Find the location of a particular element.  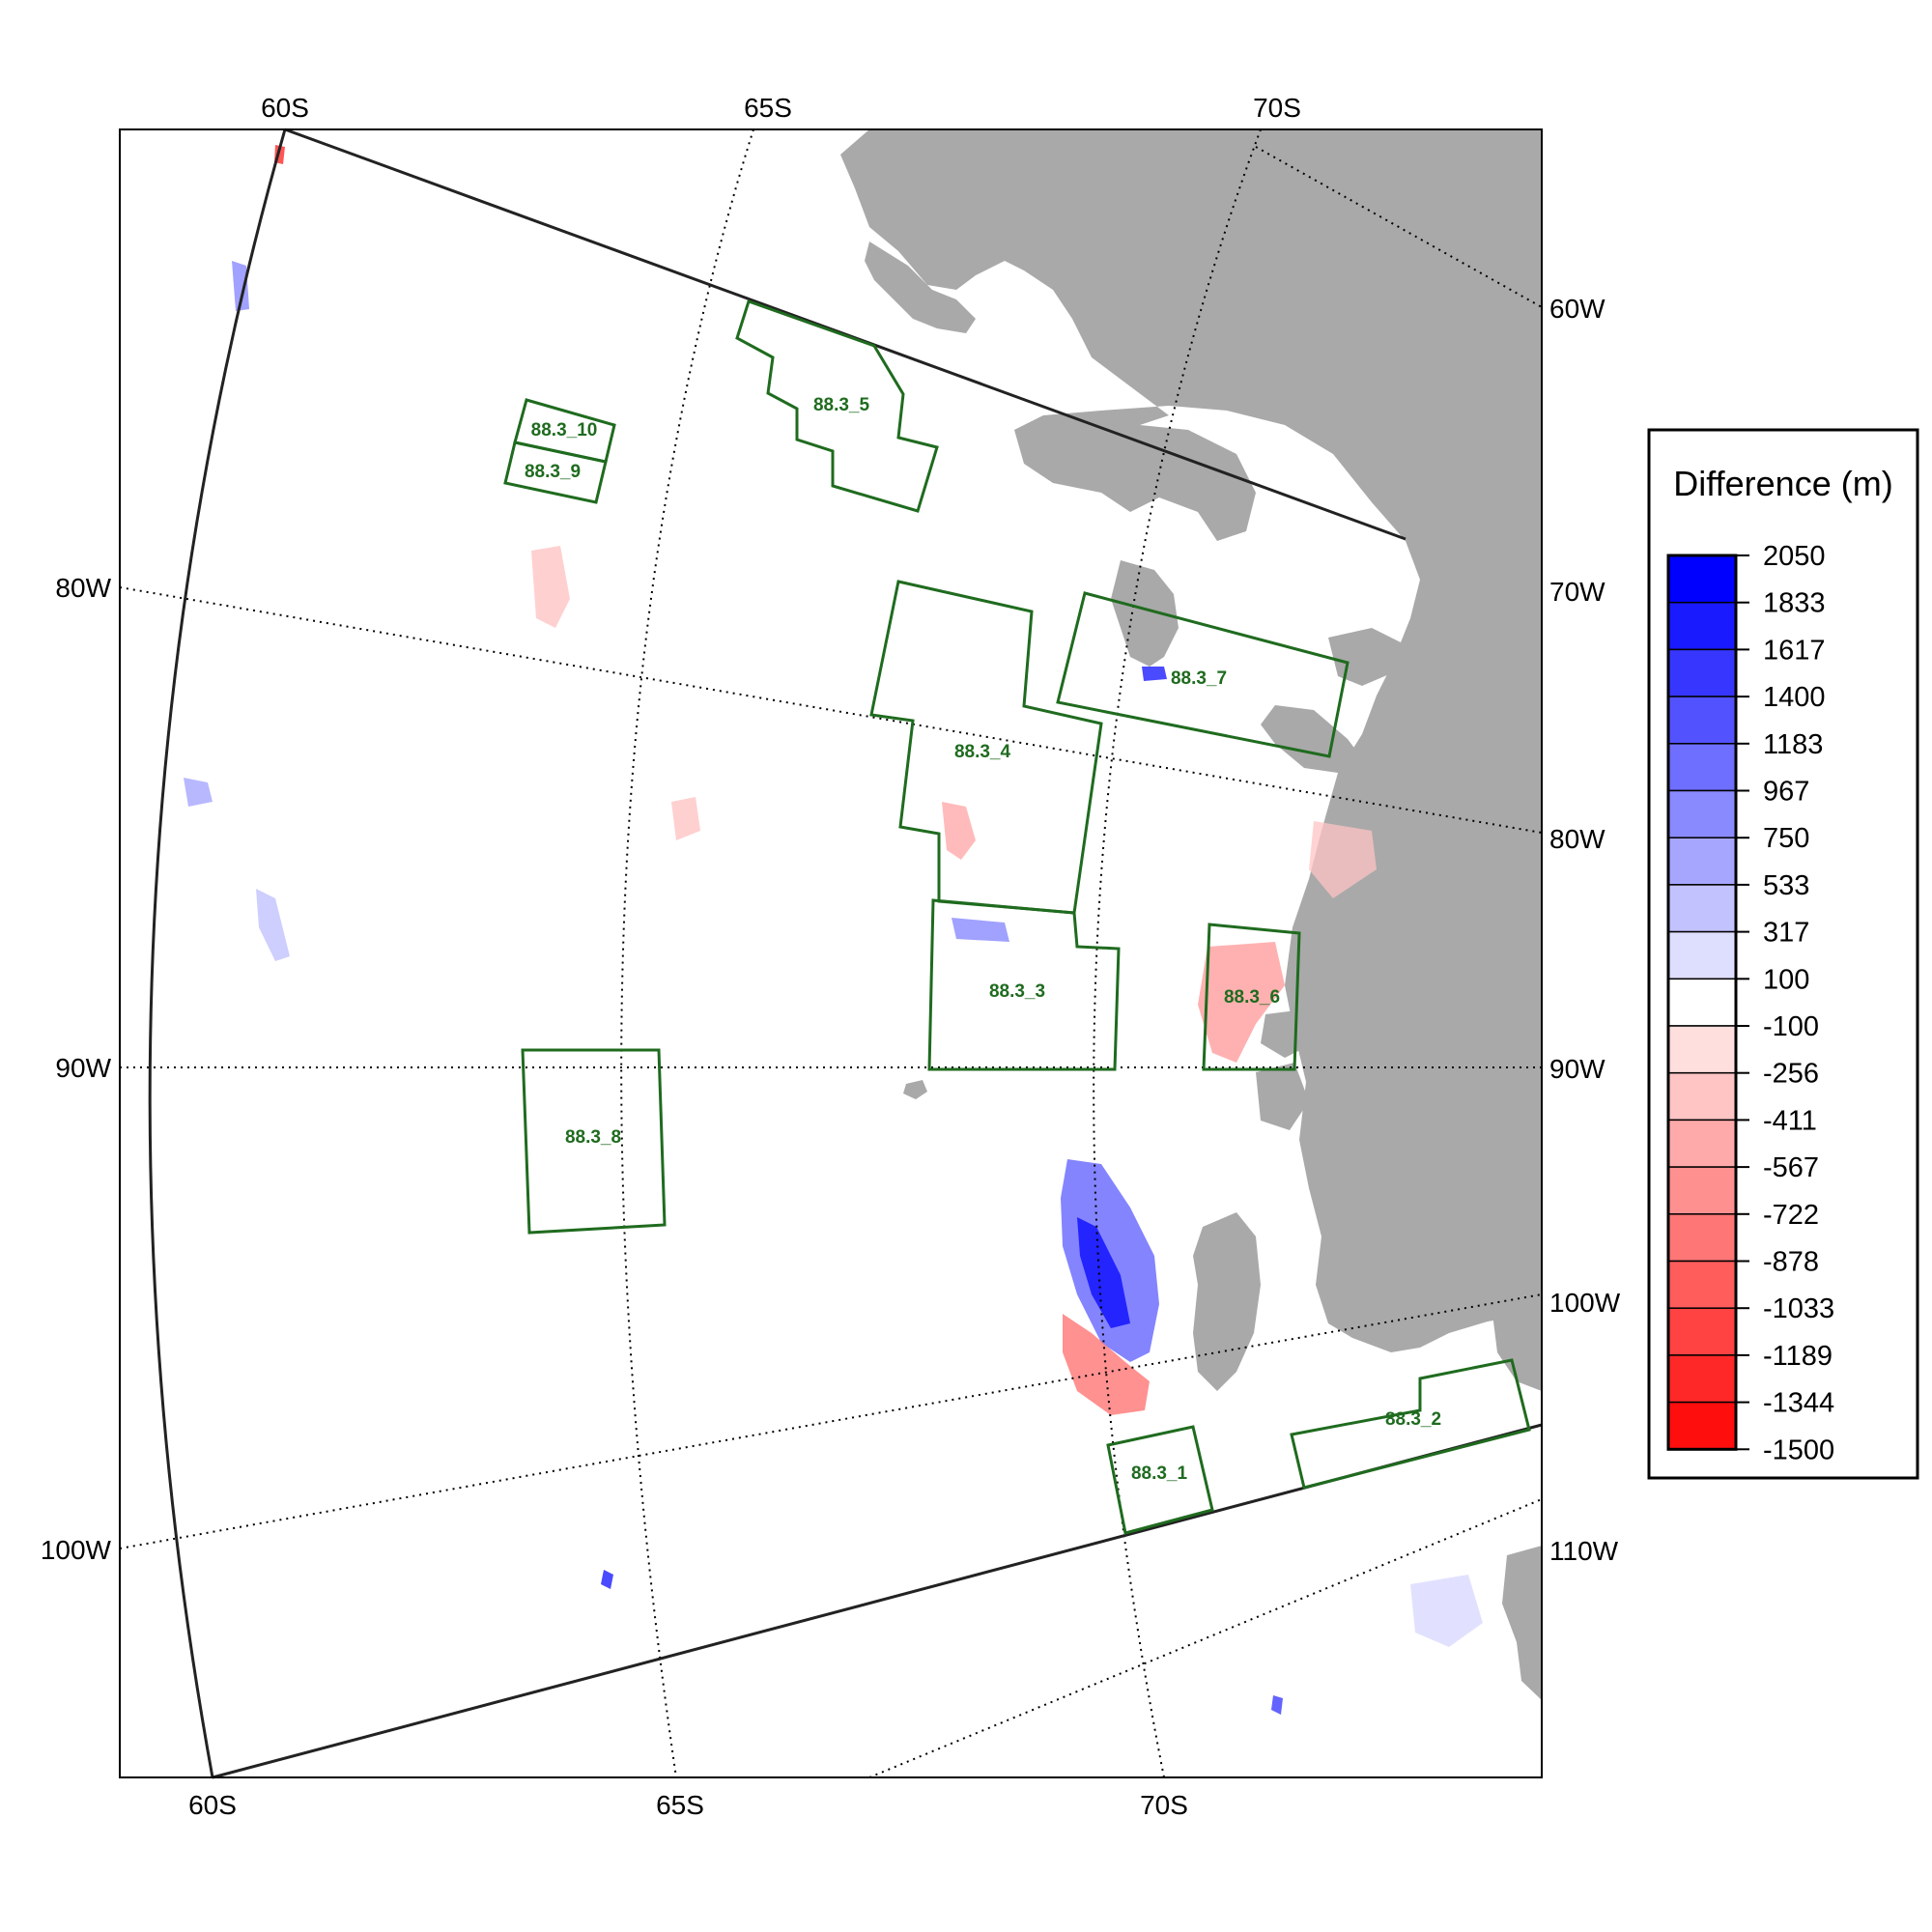

ssmu-label-88-3-9: 88.3_9 is located at coordinates (553, 472).